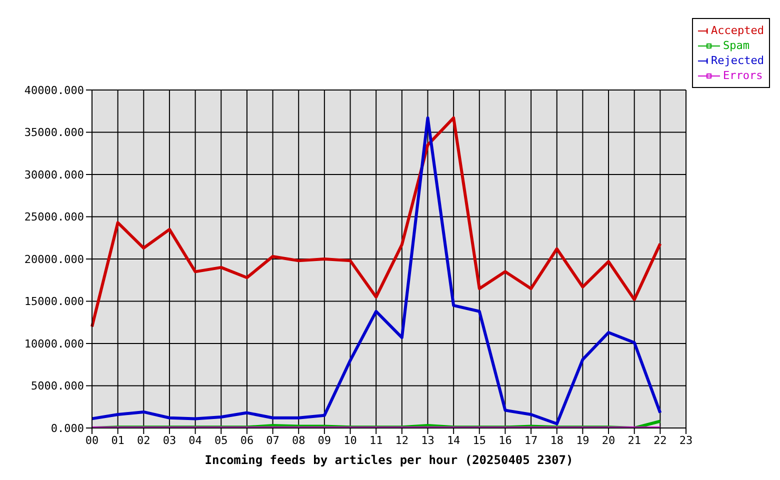 Image resolution: width=780 pixels, height=480 pixels. I want to click on x-tick-label: 03, so click(169, 440).